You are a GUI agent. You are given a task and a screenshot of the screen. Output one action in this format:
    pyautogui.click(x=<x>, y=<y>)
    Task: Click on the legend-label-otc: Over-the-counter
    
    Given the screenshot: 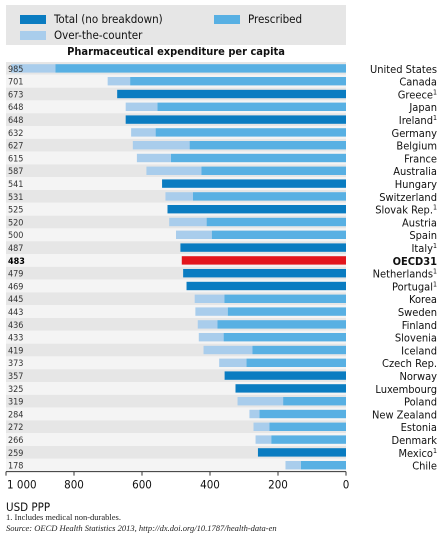 What is the action you would take?
    pyautogui.click(x=98, y=35)
    